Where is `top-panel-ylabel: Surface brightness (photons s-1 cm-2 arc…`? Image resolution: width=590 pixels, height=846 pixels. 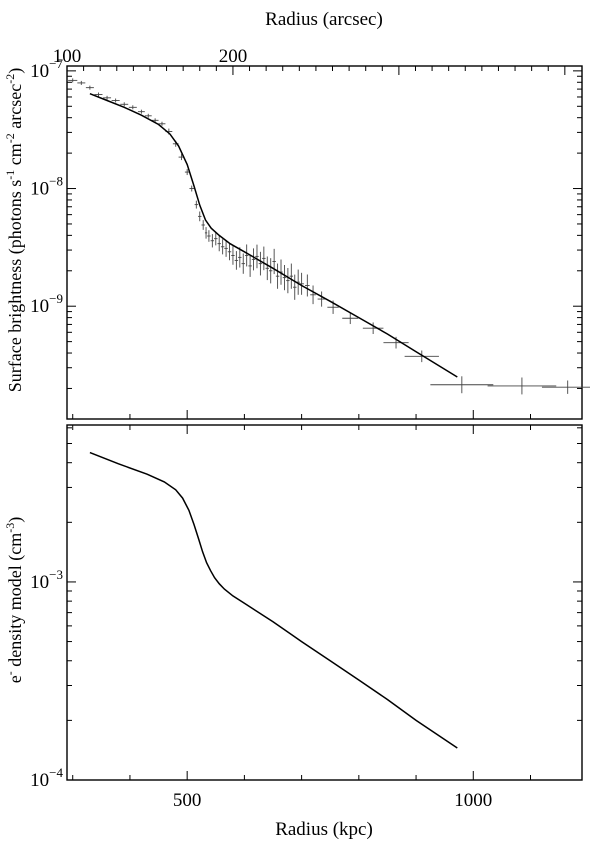 top-panel-ylabel: Surface brightness (photons s-1 cm-2 arc… is located at coordinates (14, 230).